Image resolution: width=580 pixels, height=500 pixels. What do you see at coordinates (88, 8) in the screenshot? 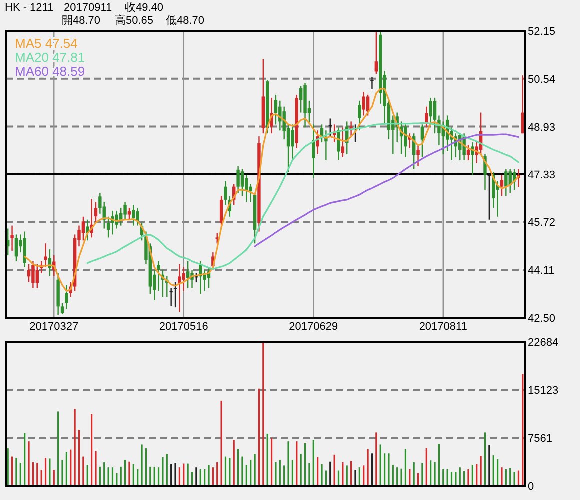
I see `chart-subtitle: 20170911` at bounding box center [88, 8].